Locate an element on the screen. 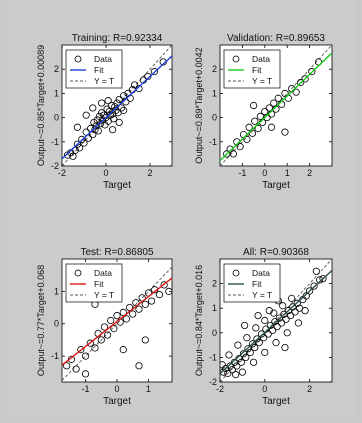 Image resolution: width=362 pixels, height=423 pixels. y-axis-label: Output~=0.84*Target+0.016 is located at coordinates (199, 320).